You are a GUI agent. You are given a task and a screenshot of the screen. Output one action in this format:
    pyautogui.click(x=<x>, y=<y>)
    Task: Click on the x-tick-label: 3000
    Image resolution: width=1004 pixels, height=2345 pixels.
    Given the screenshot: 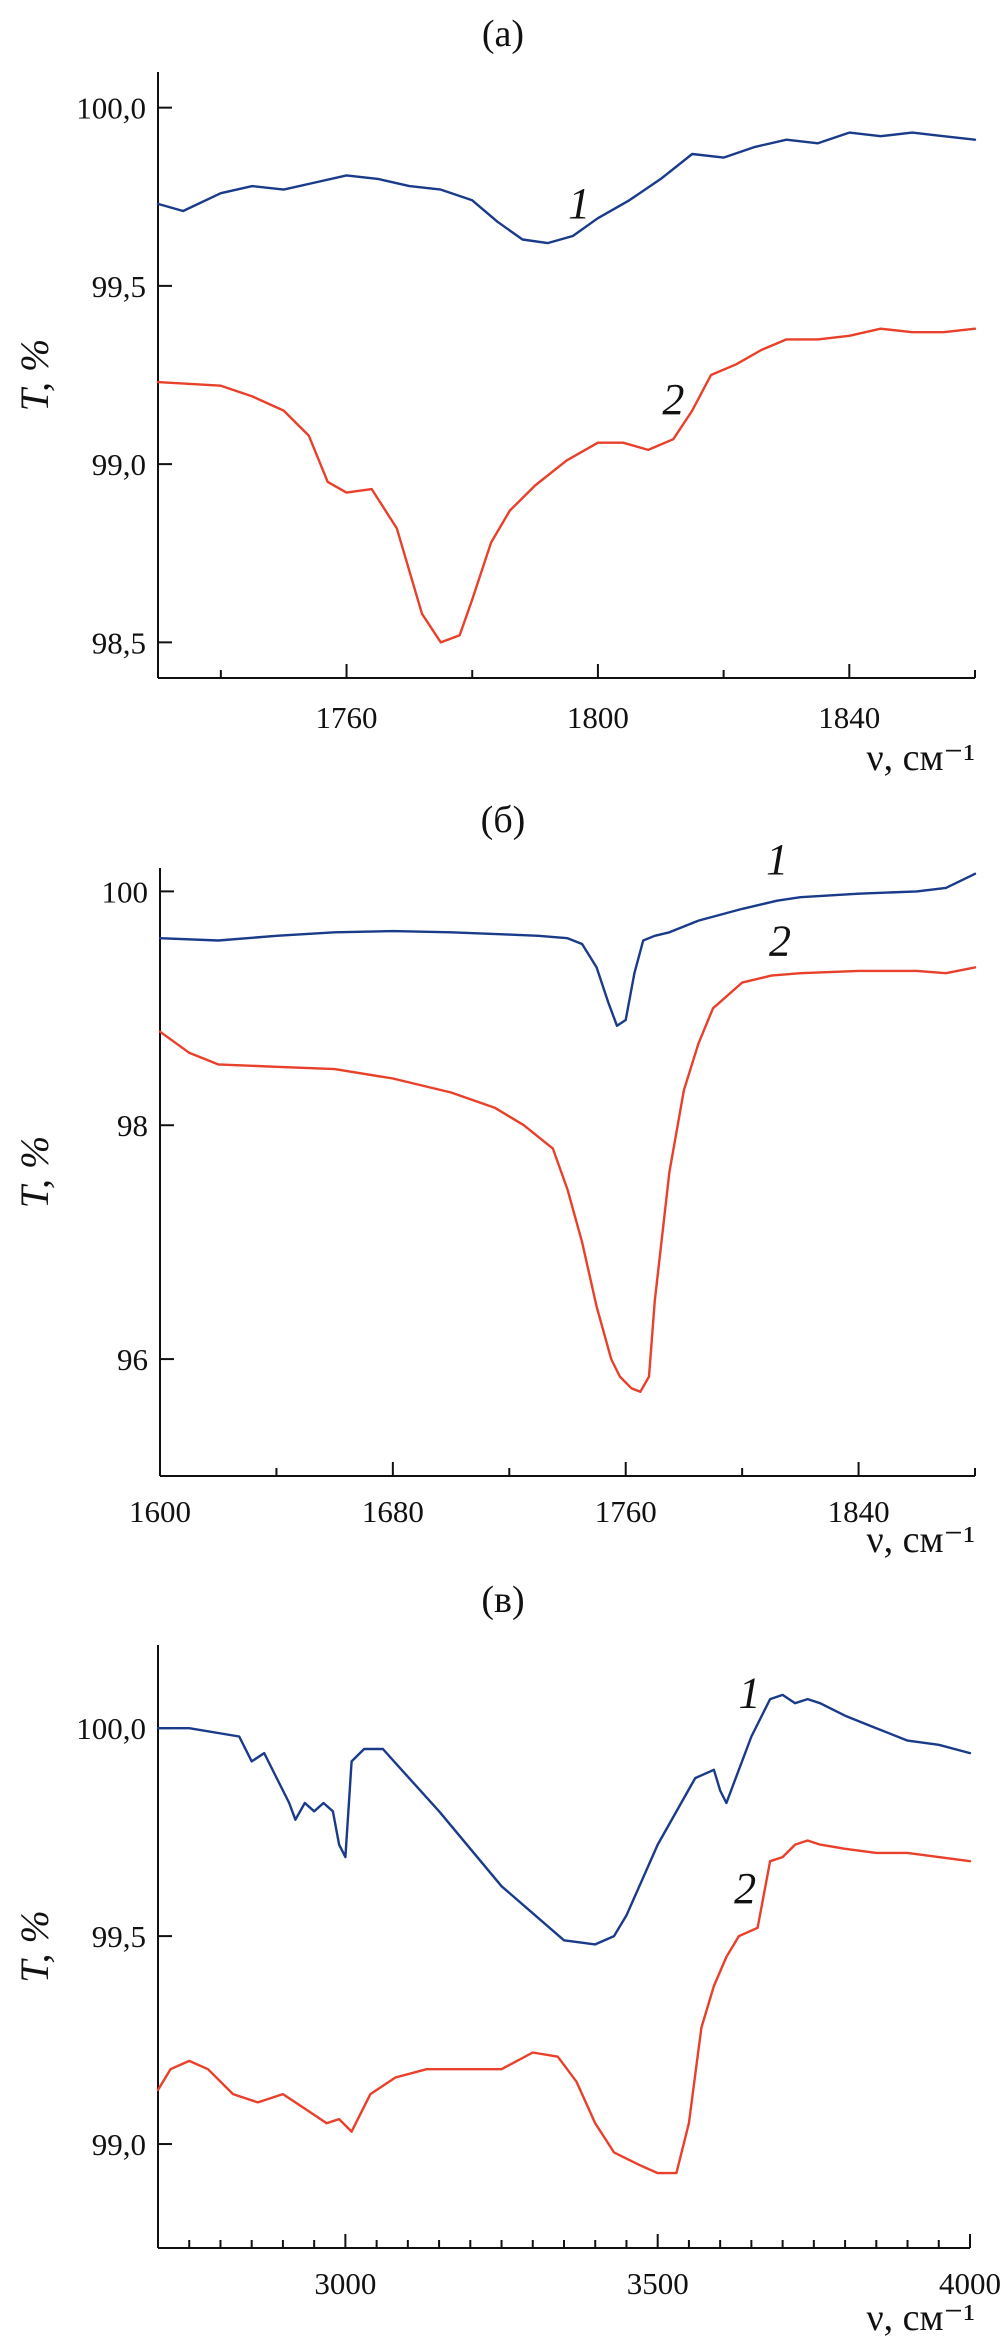 What is the action you would take?
    pyautogui.click(x=345, y=2283)
    